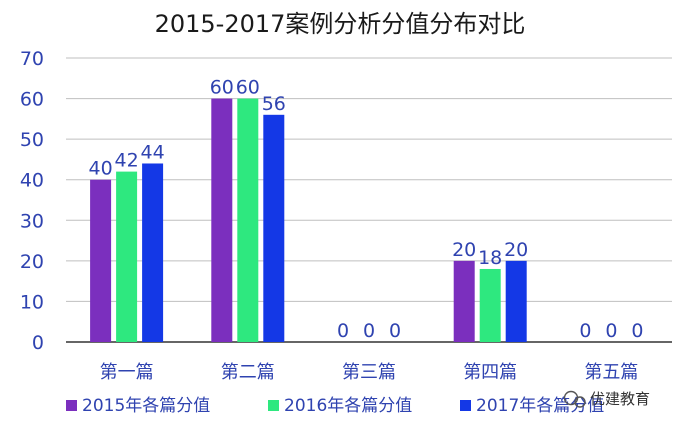  What do you see at coordinates (248, 372) in the screenshot?
I see `x-tick-label: 第二篇` at bounding box center [248, 372].